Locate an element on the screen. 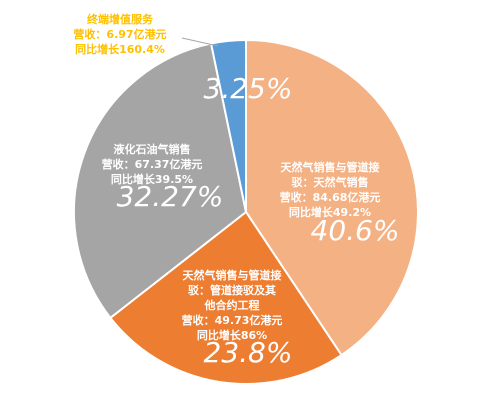 This screenshot has height=408, width=494. slice-label-line: 同比增长86% is located at coordinates (232, 335).